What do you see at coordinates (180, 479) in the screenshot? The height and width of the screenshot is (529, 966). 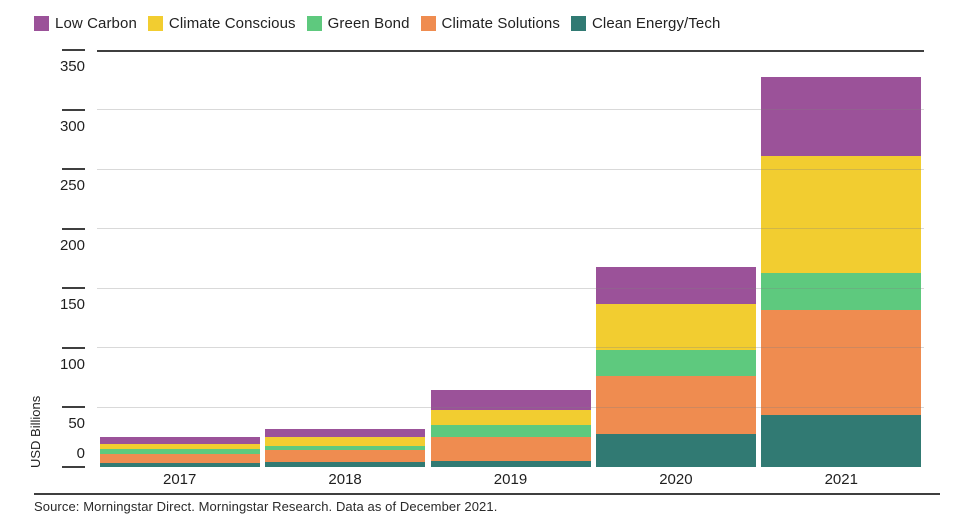 I see `x-tick-label-2017: 2017` at bounding box center [180, 479].